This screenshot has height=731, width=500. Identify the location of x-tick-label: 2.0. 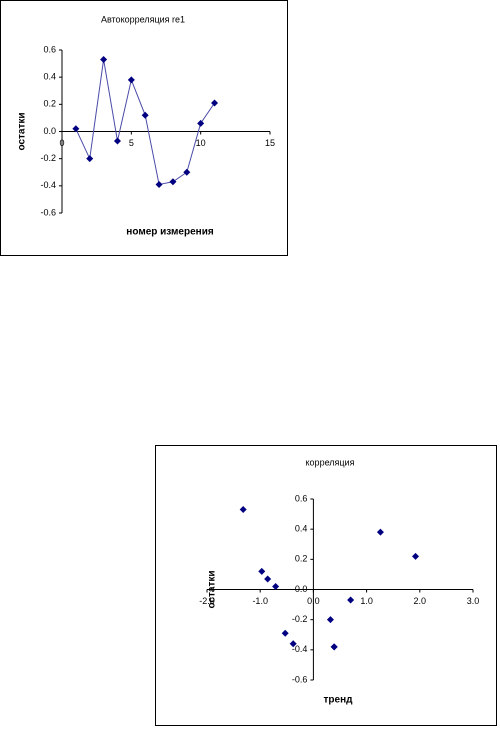
(420, 601).